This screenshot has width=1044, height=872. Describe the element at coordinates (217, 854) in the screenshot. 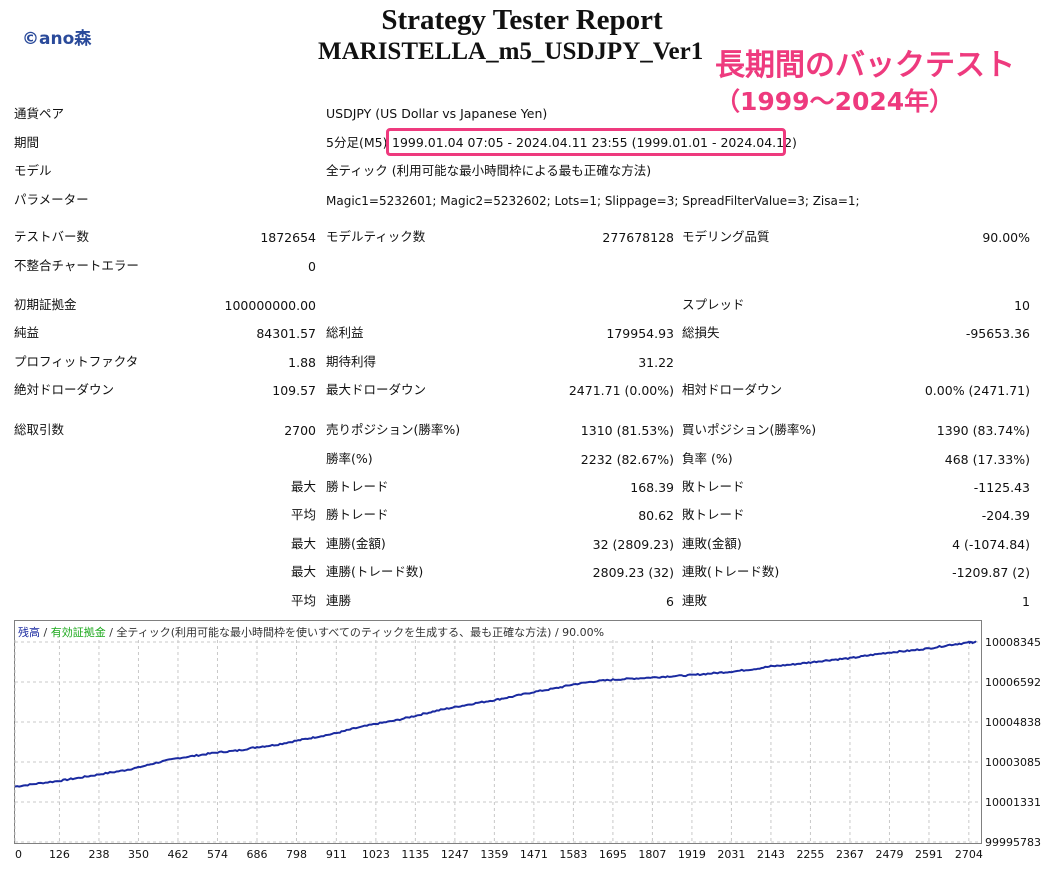

I see `x-tick-label: 574` at that location.